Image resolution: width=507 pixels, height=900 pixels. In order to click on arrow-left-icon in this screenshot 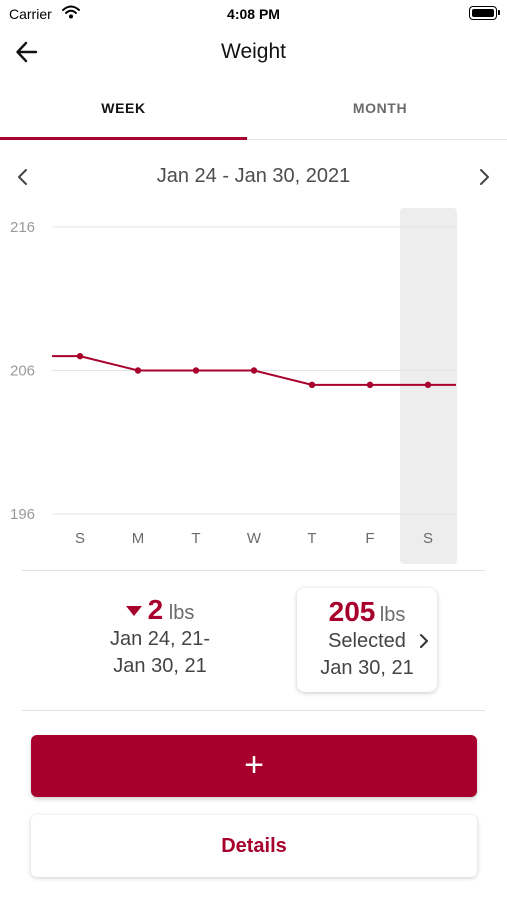, I will do `click(27, 52)`.